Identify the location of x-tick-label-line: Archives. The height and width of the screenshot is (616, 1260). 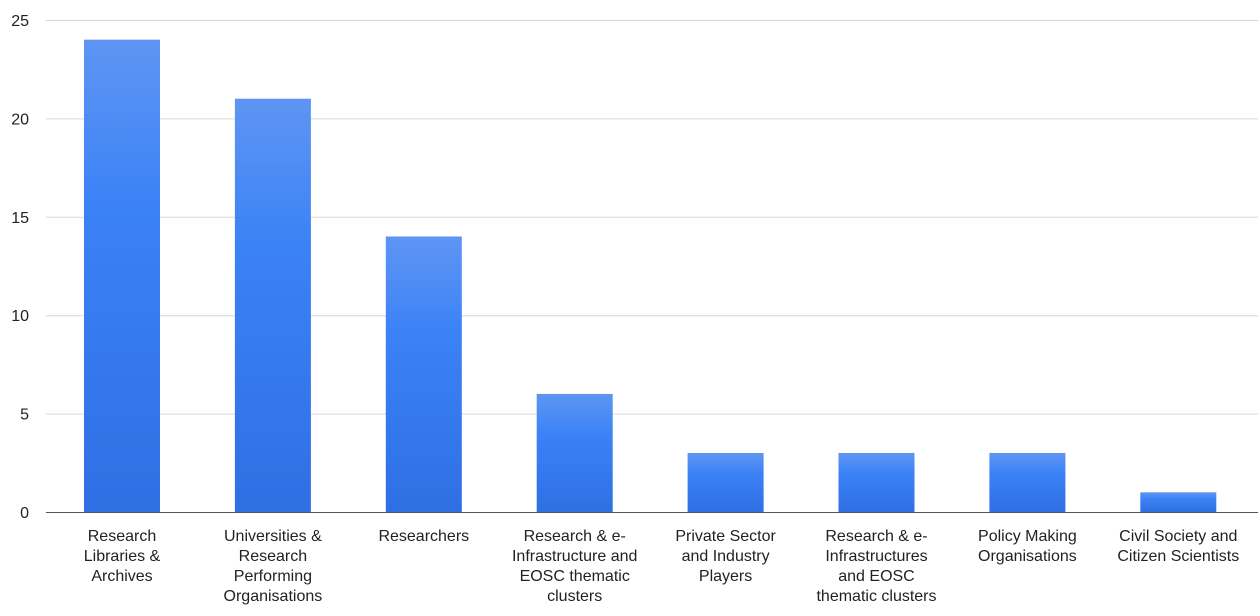
(121, 576).